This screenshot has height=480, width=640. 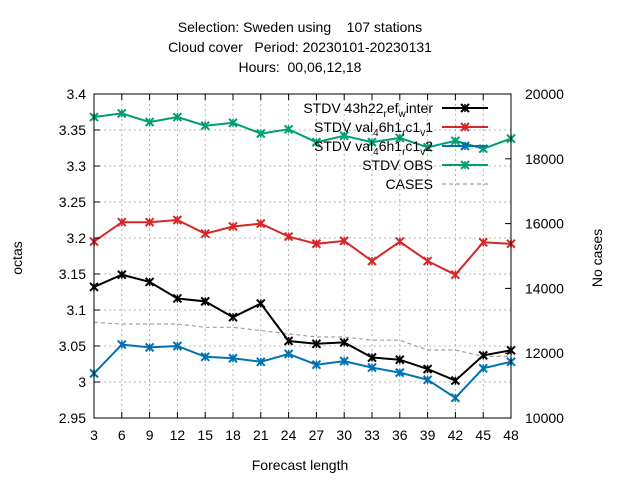 I want to click on legend-label-part: inter, so click(x=420, y=108).